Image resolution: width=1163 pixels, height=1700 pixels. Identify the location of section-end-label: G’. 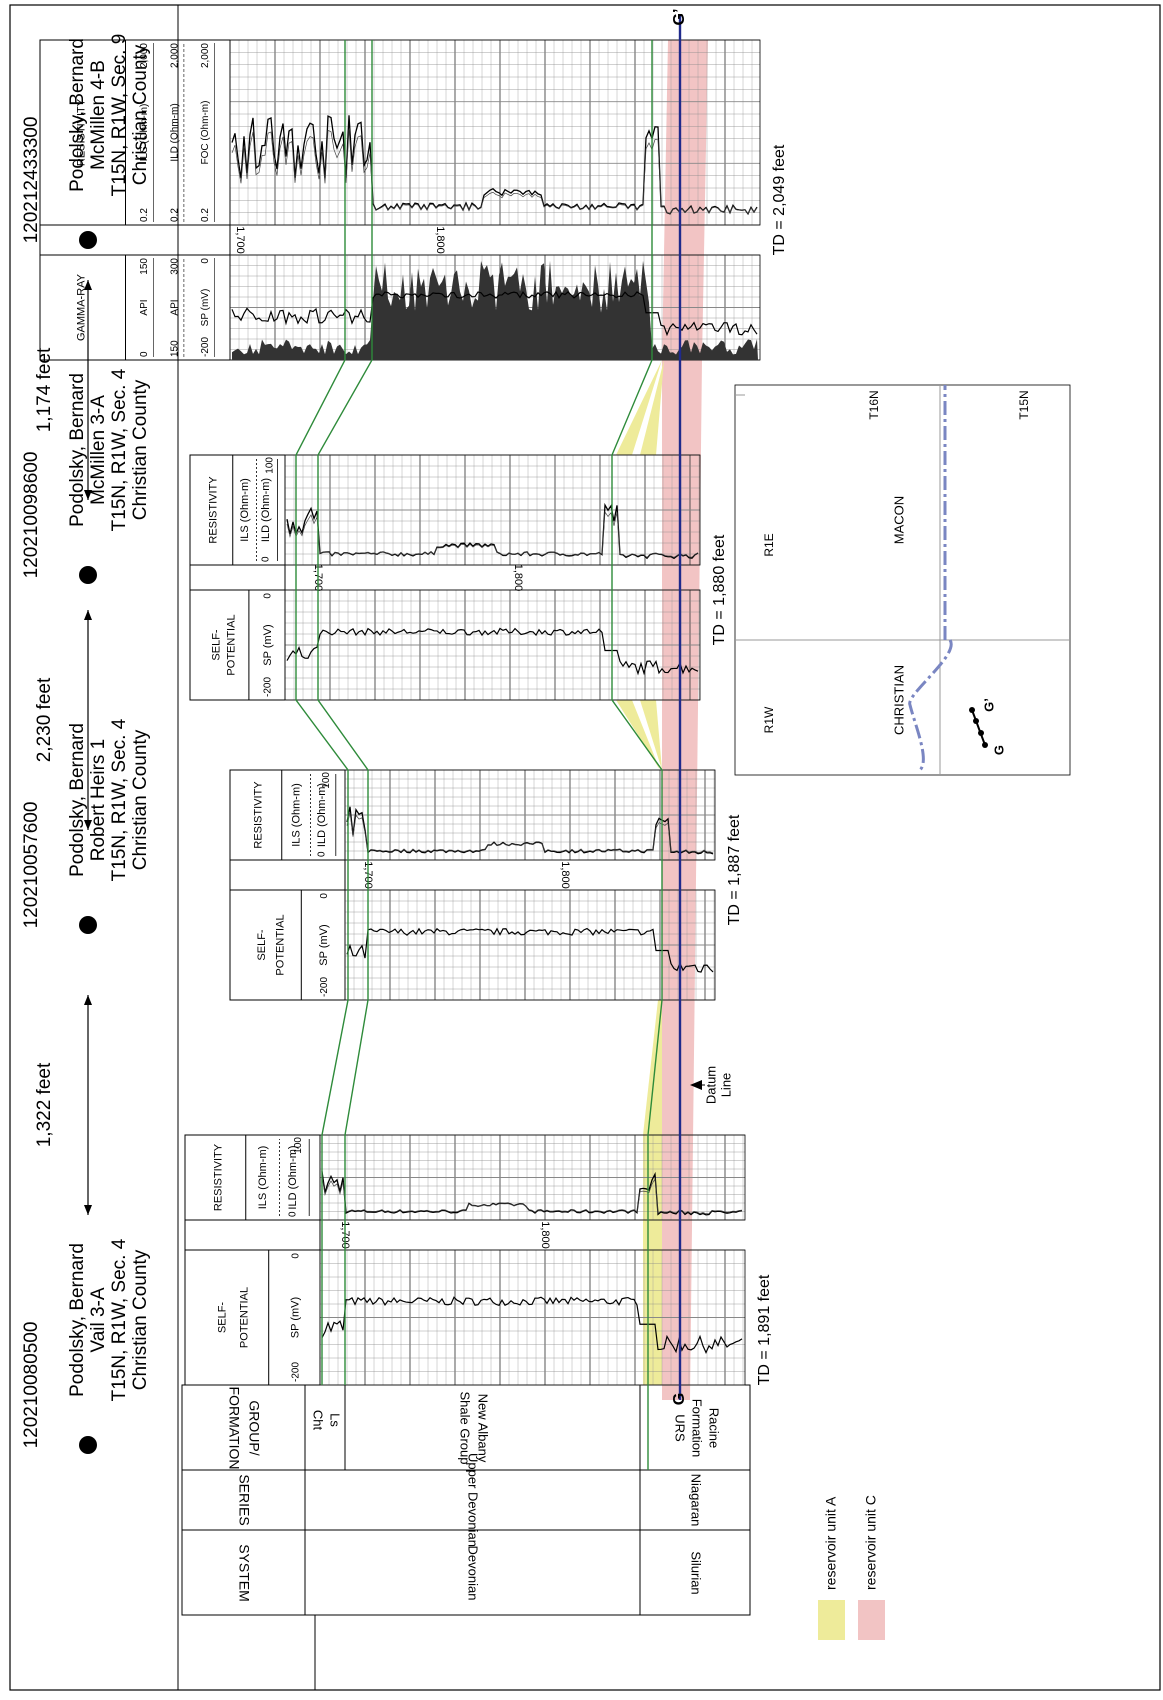
(679, 17).